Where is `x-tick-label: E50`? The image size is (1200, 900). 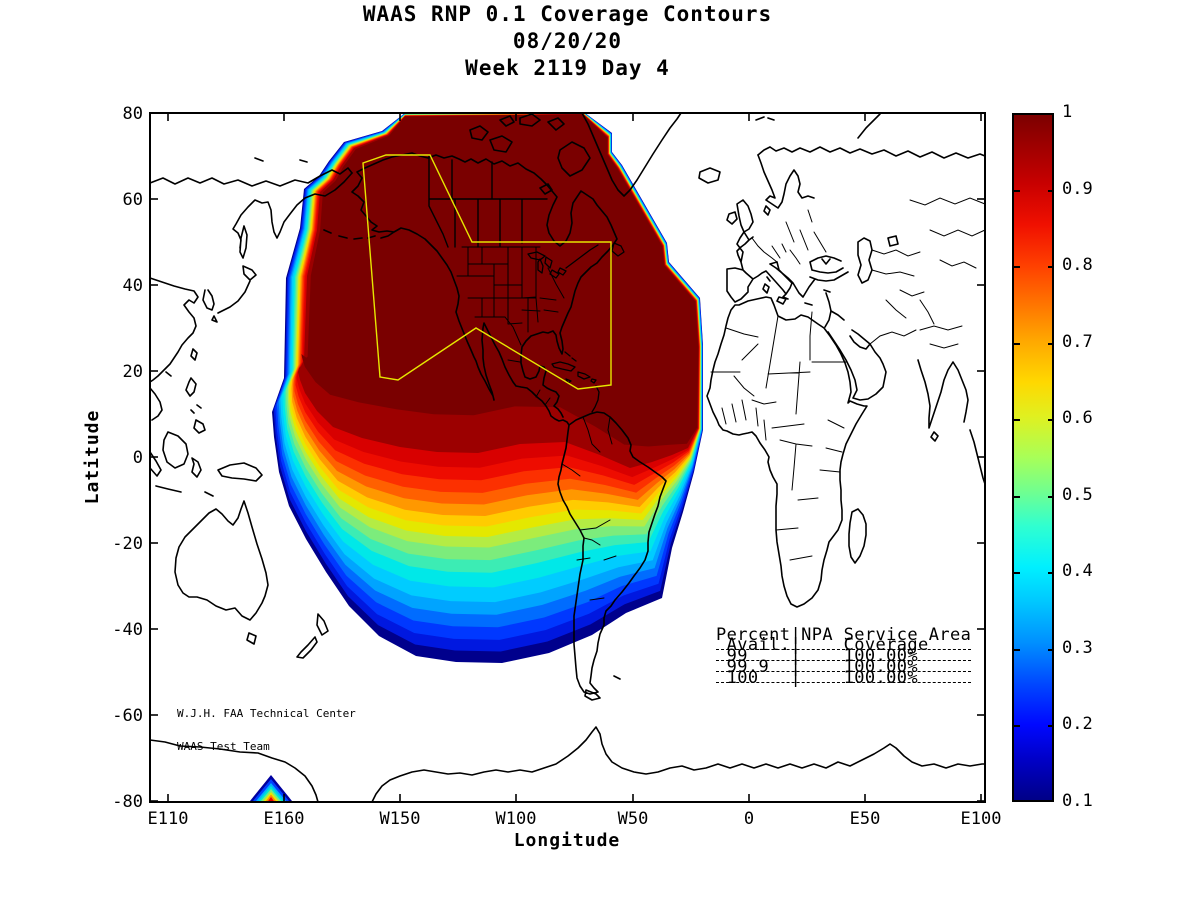
x-tick-label: E50 is located at coordinates (865, 819).